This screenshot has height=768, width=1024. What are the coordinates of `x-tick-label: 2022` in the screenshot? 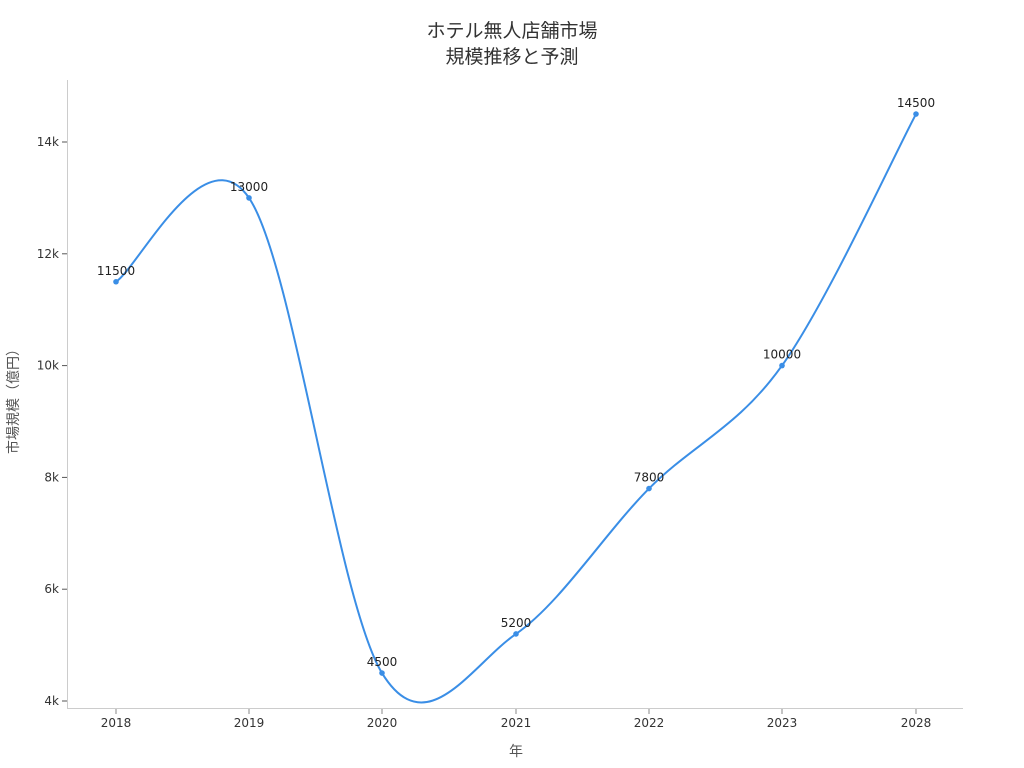 It's located at (649, 723).